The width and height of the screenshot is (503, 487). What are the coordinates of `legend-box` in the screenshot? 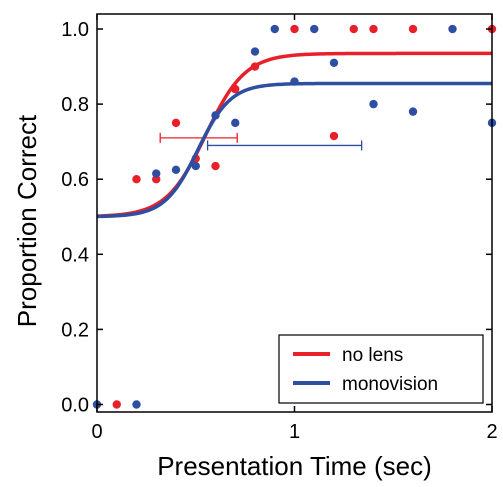 It's located at (381, 369).